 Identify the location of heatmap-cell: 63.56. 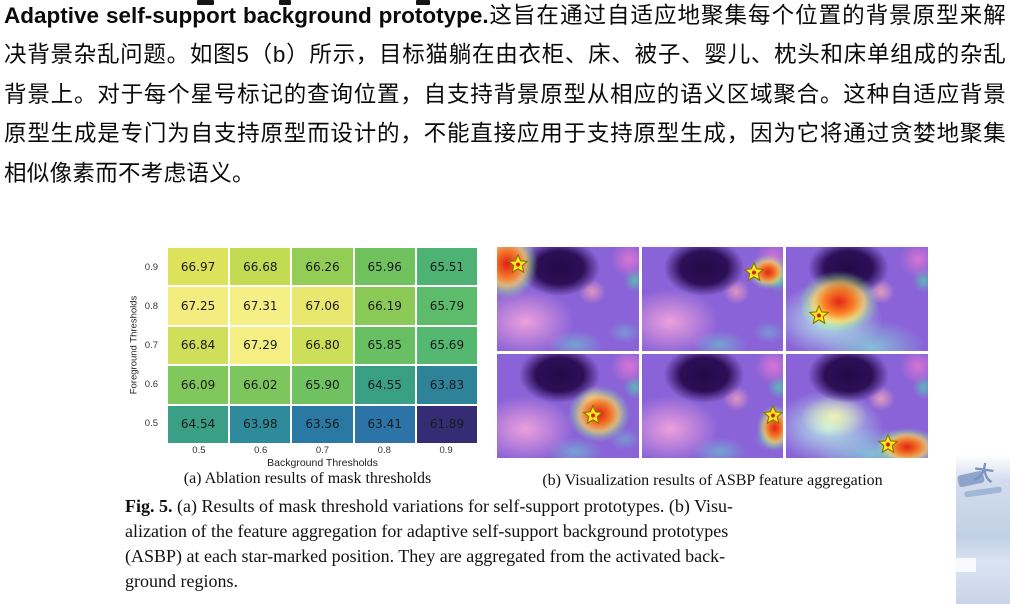
(322, 424).